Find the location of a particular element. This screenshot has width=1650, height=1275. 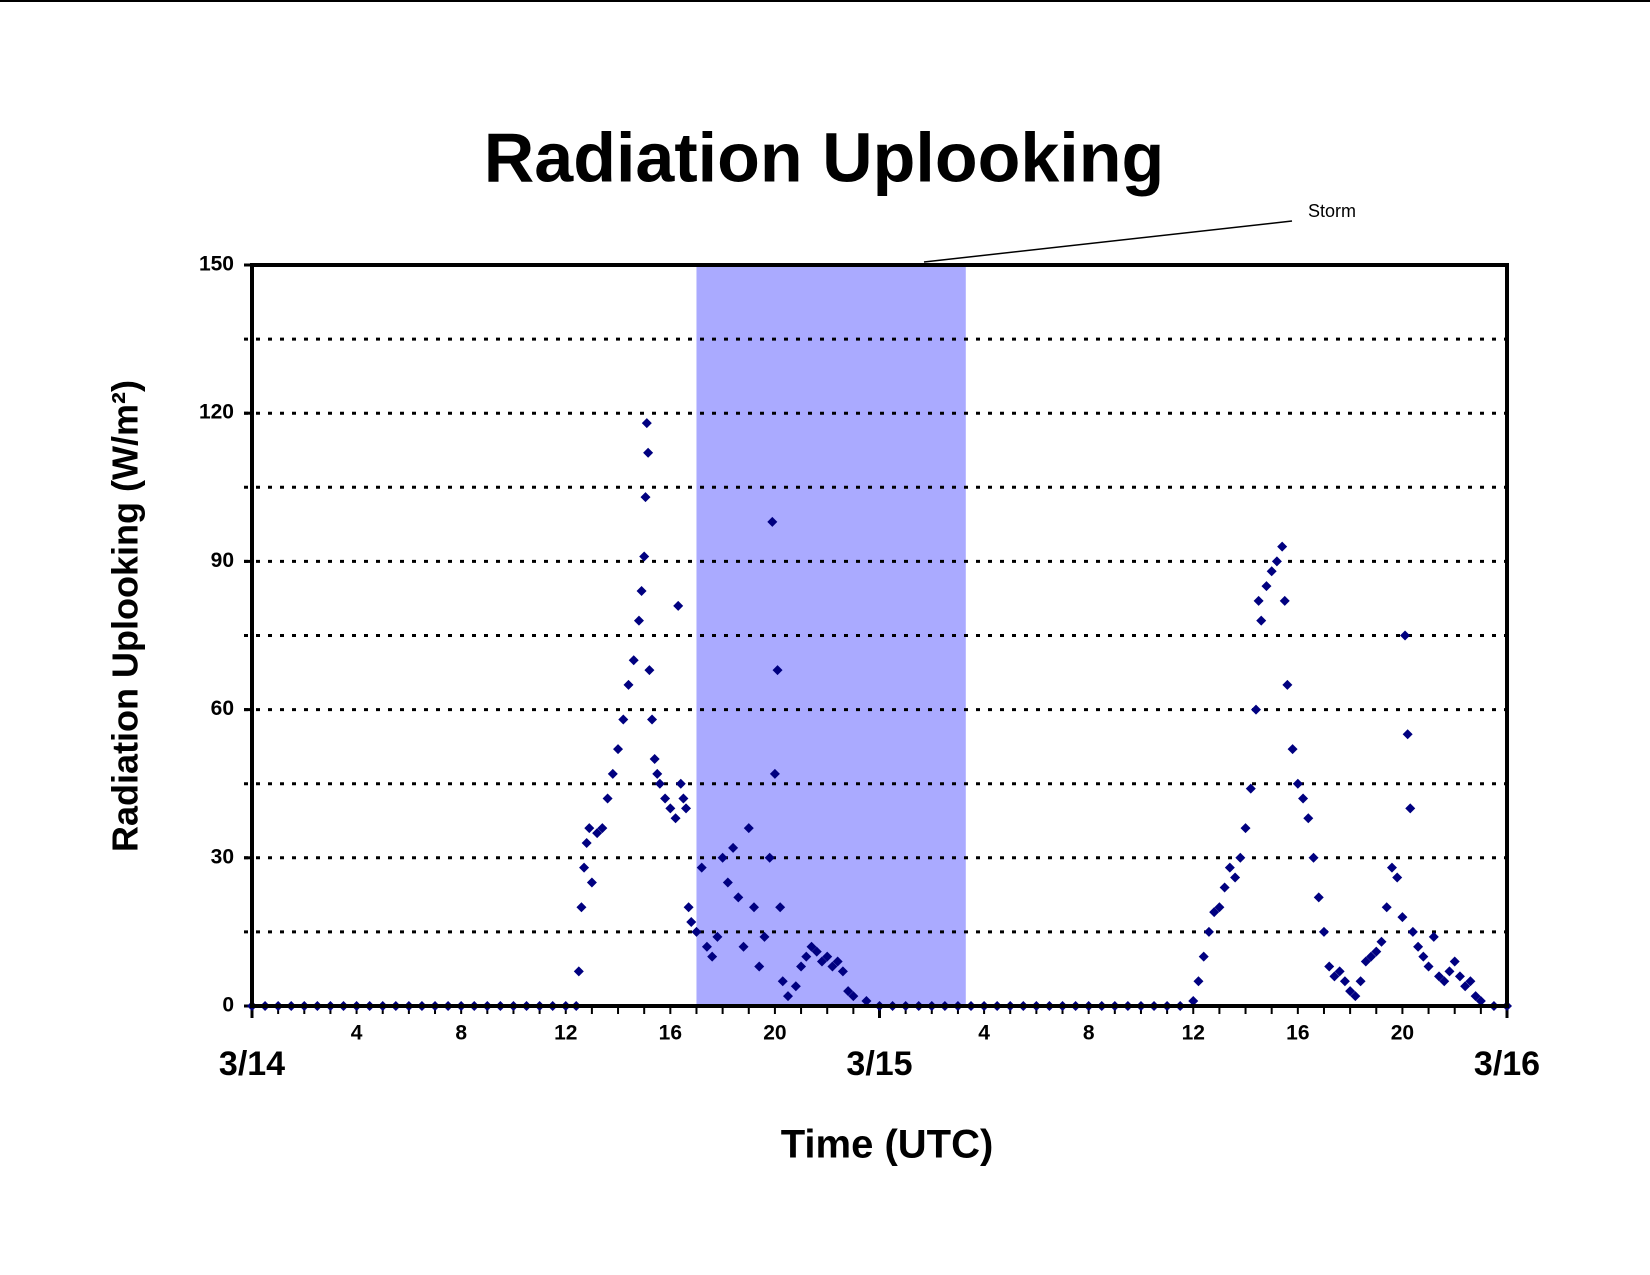

x-tick-label: 8 is located at coordinates (461, 1033).